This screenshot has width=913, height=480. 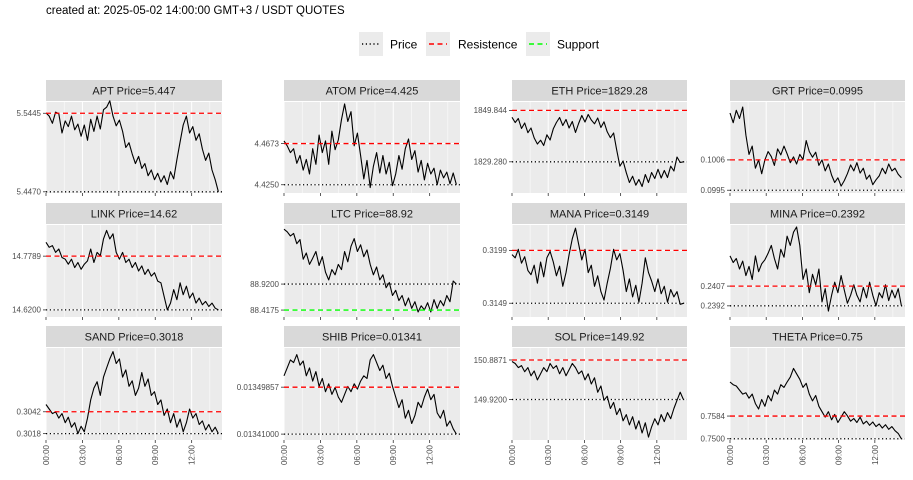 I want to click on panel-apt: APT Price=5.447 5.5445 5.4470, so click(x=119, y=138).